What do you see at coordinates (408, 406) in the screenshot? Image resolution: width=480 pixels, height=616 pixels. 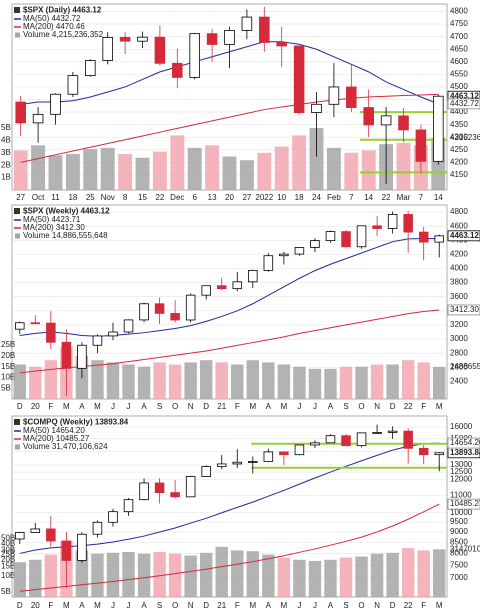 I see `x-tick-label: 22` at bounding box center [408, 406].